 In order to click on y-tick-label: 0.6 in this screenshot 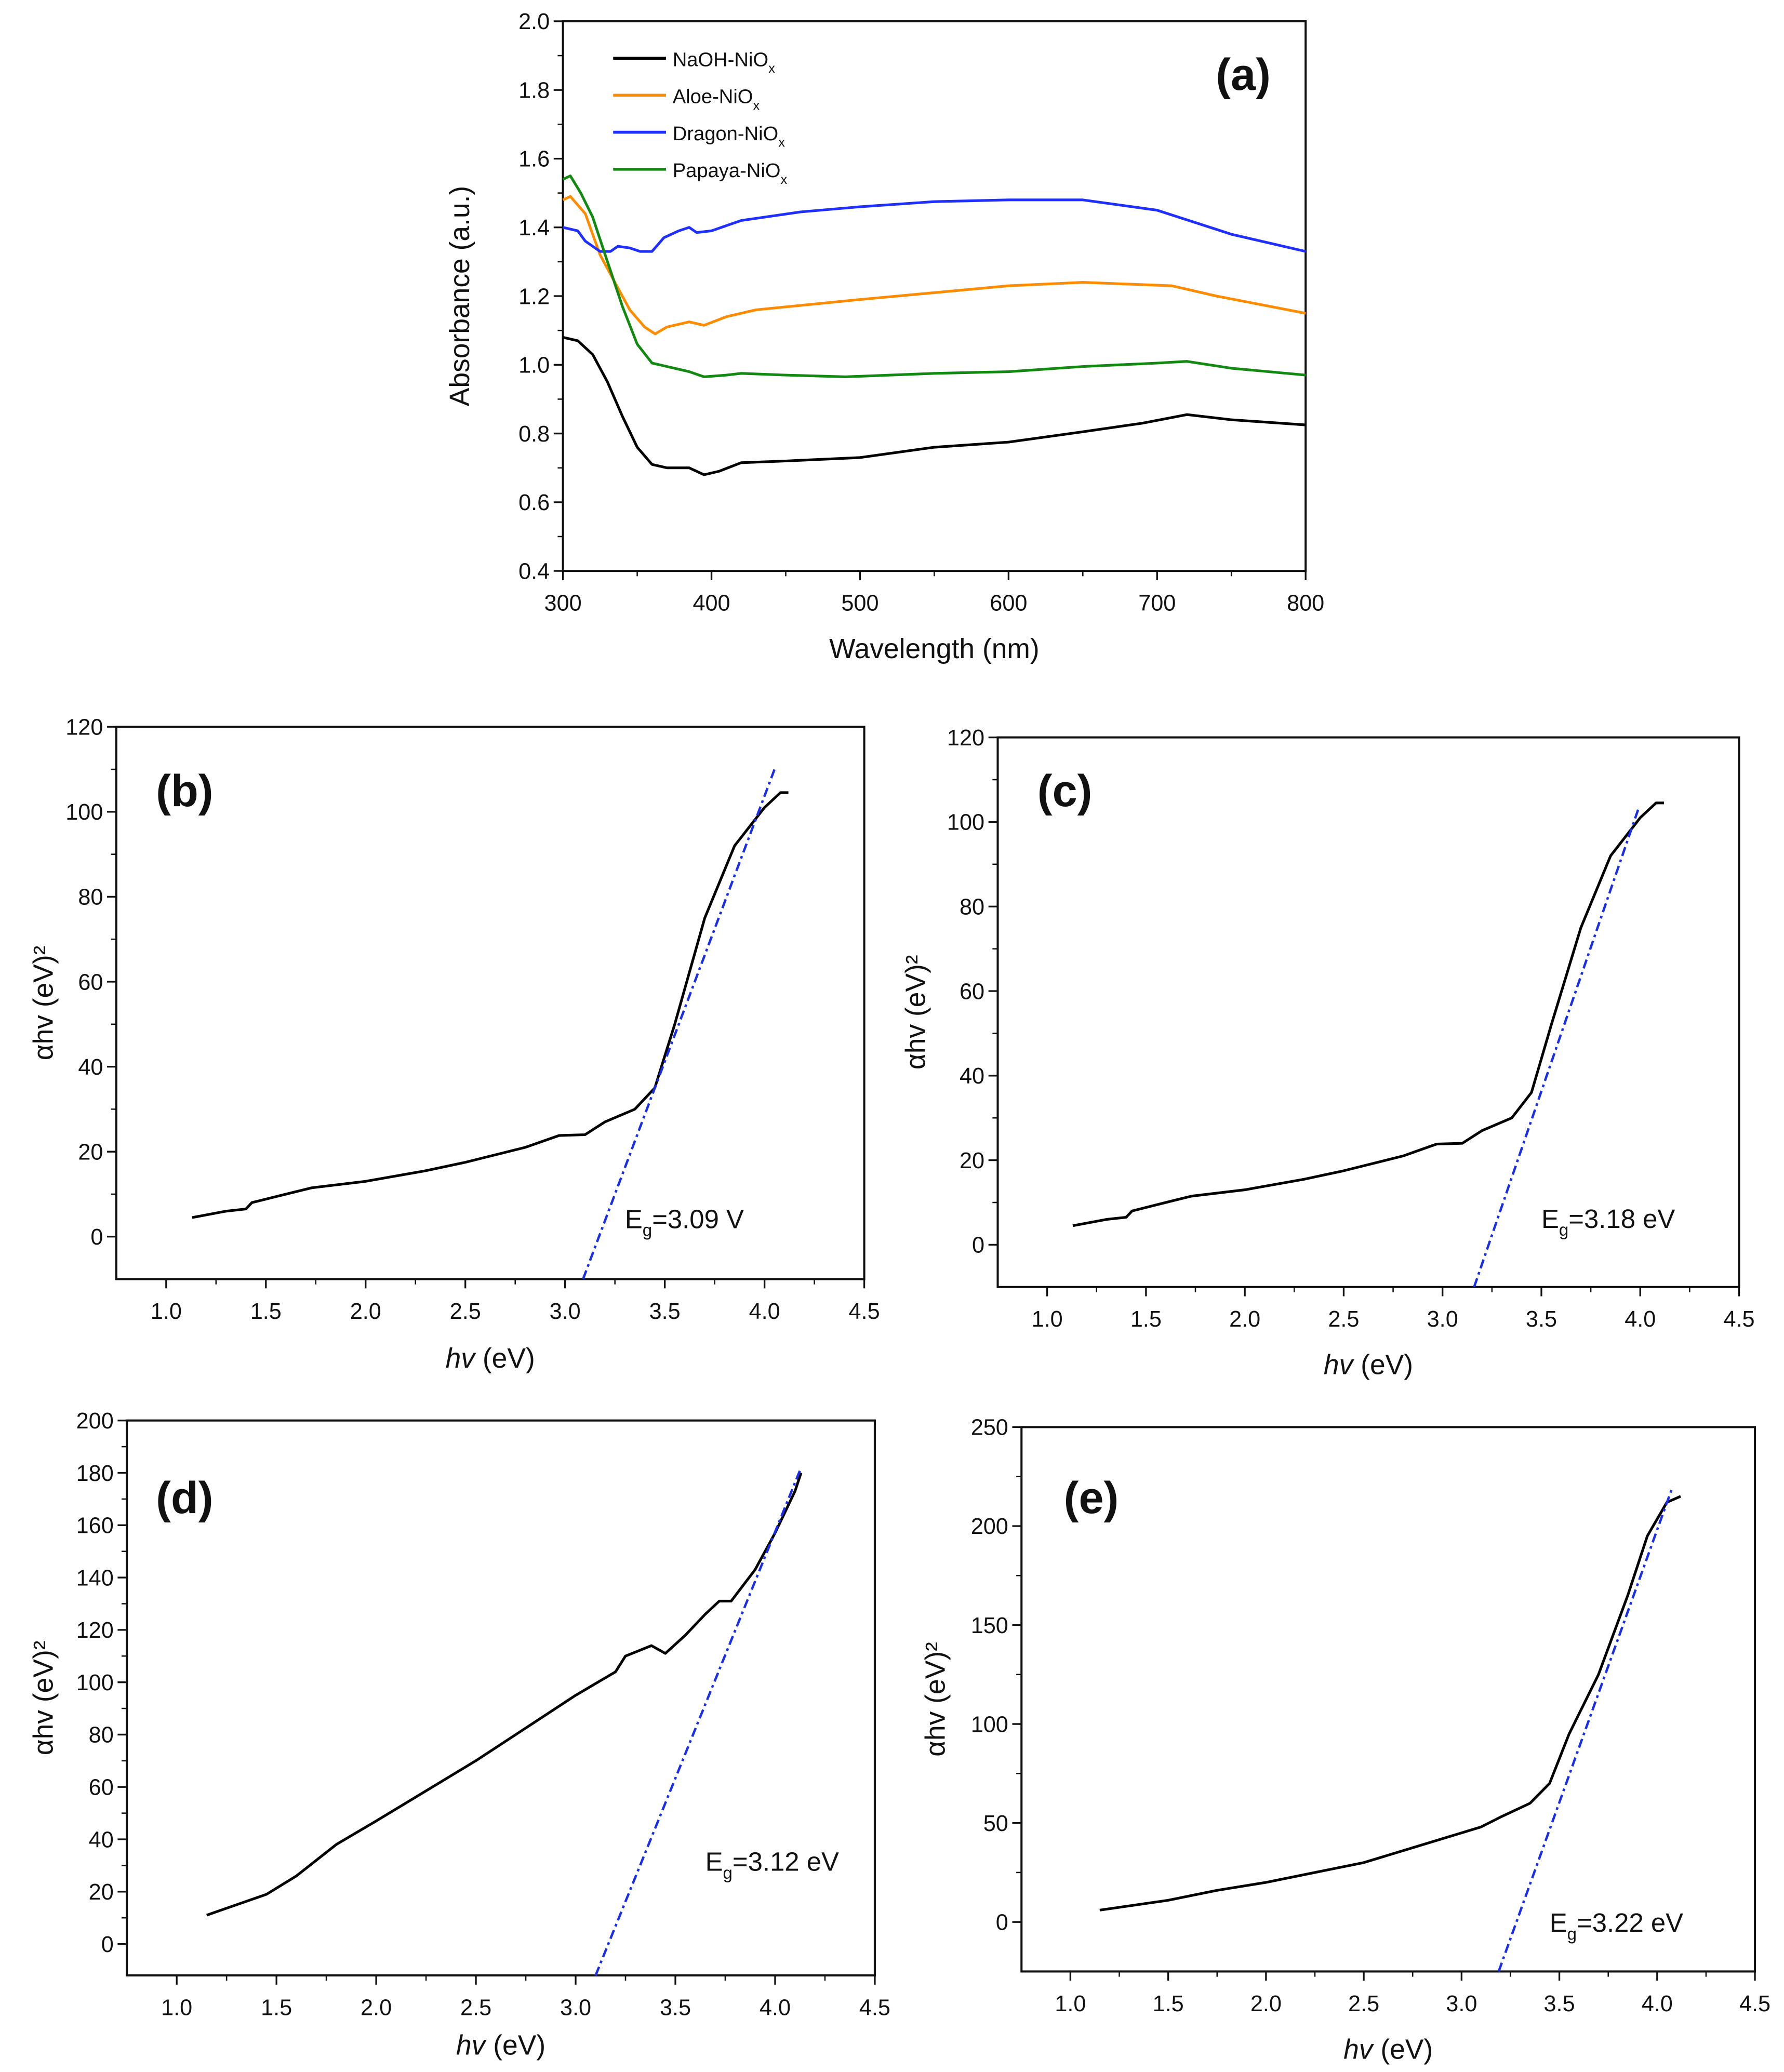, I will do `click(534, 502)`.